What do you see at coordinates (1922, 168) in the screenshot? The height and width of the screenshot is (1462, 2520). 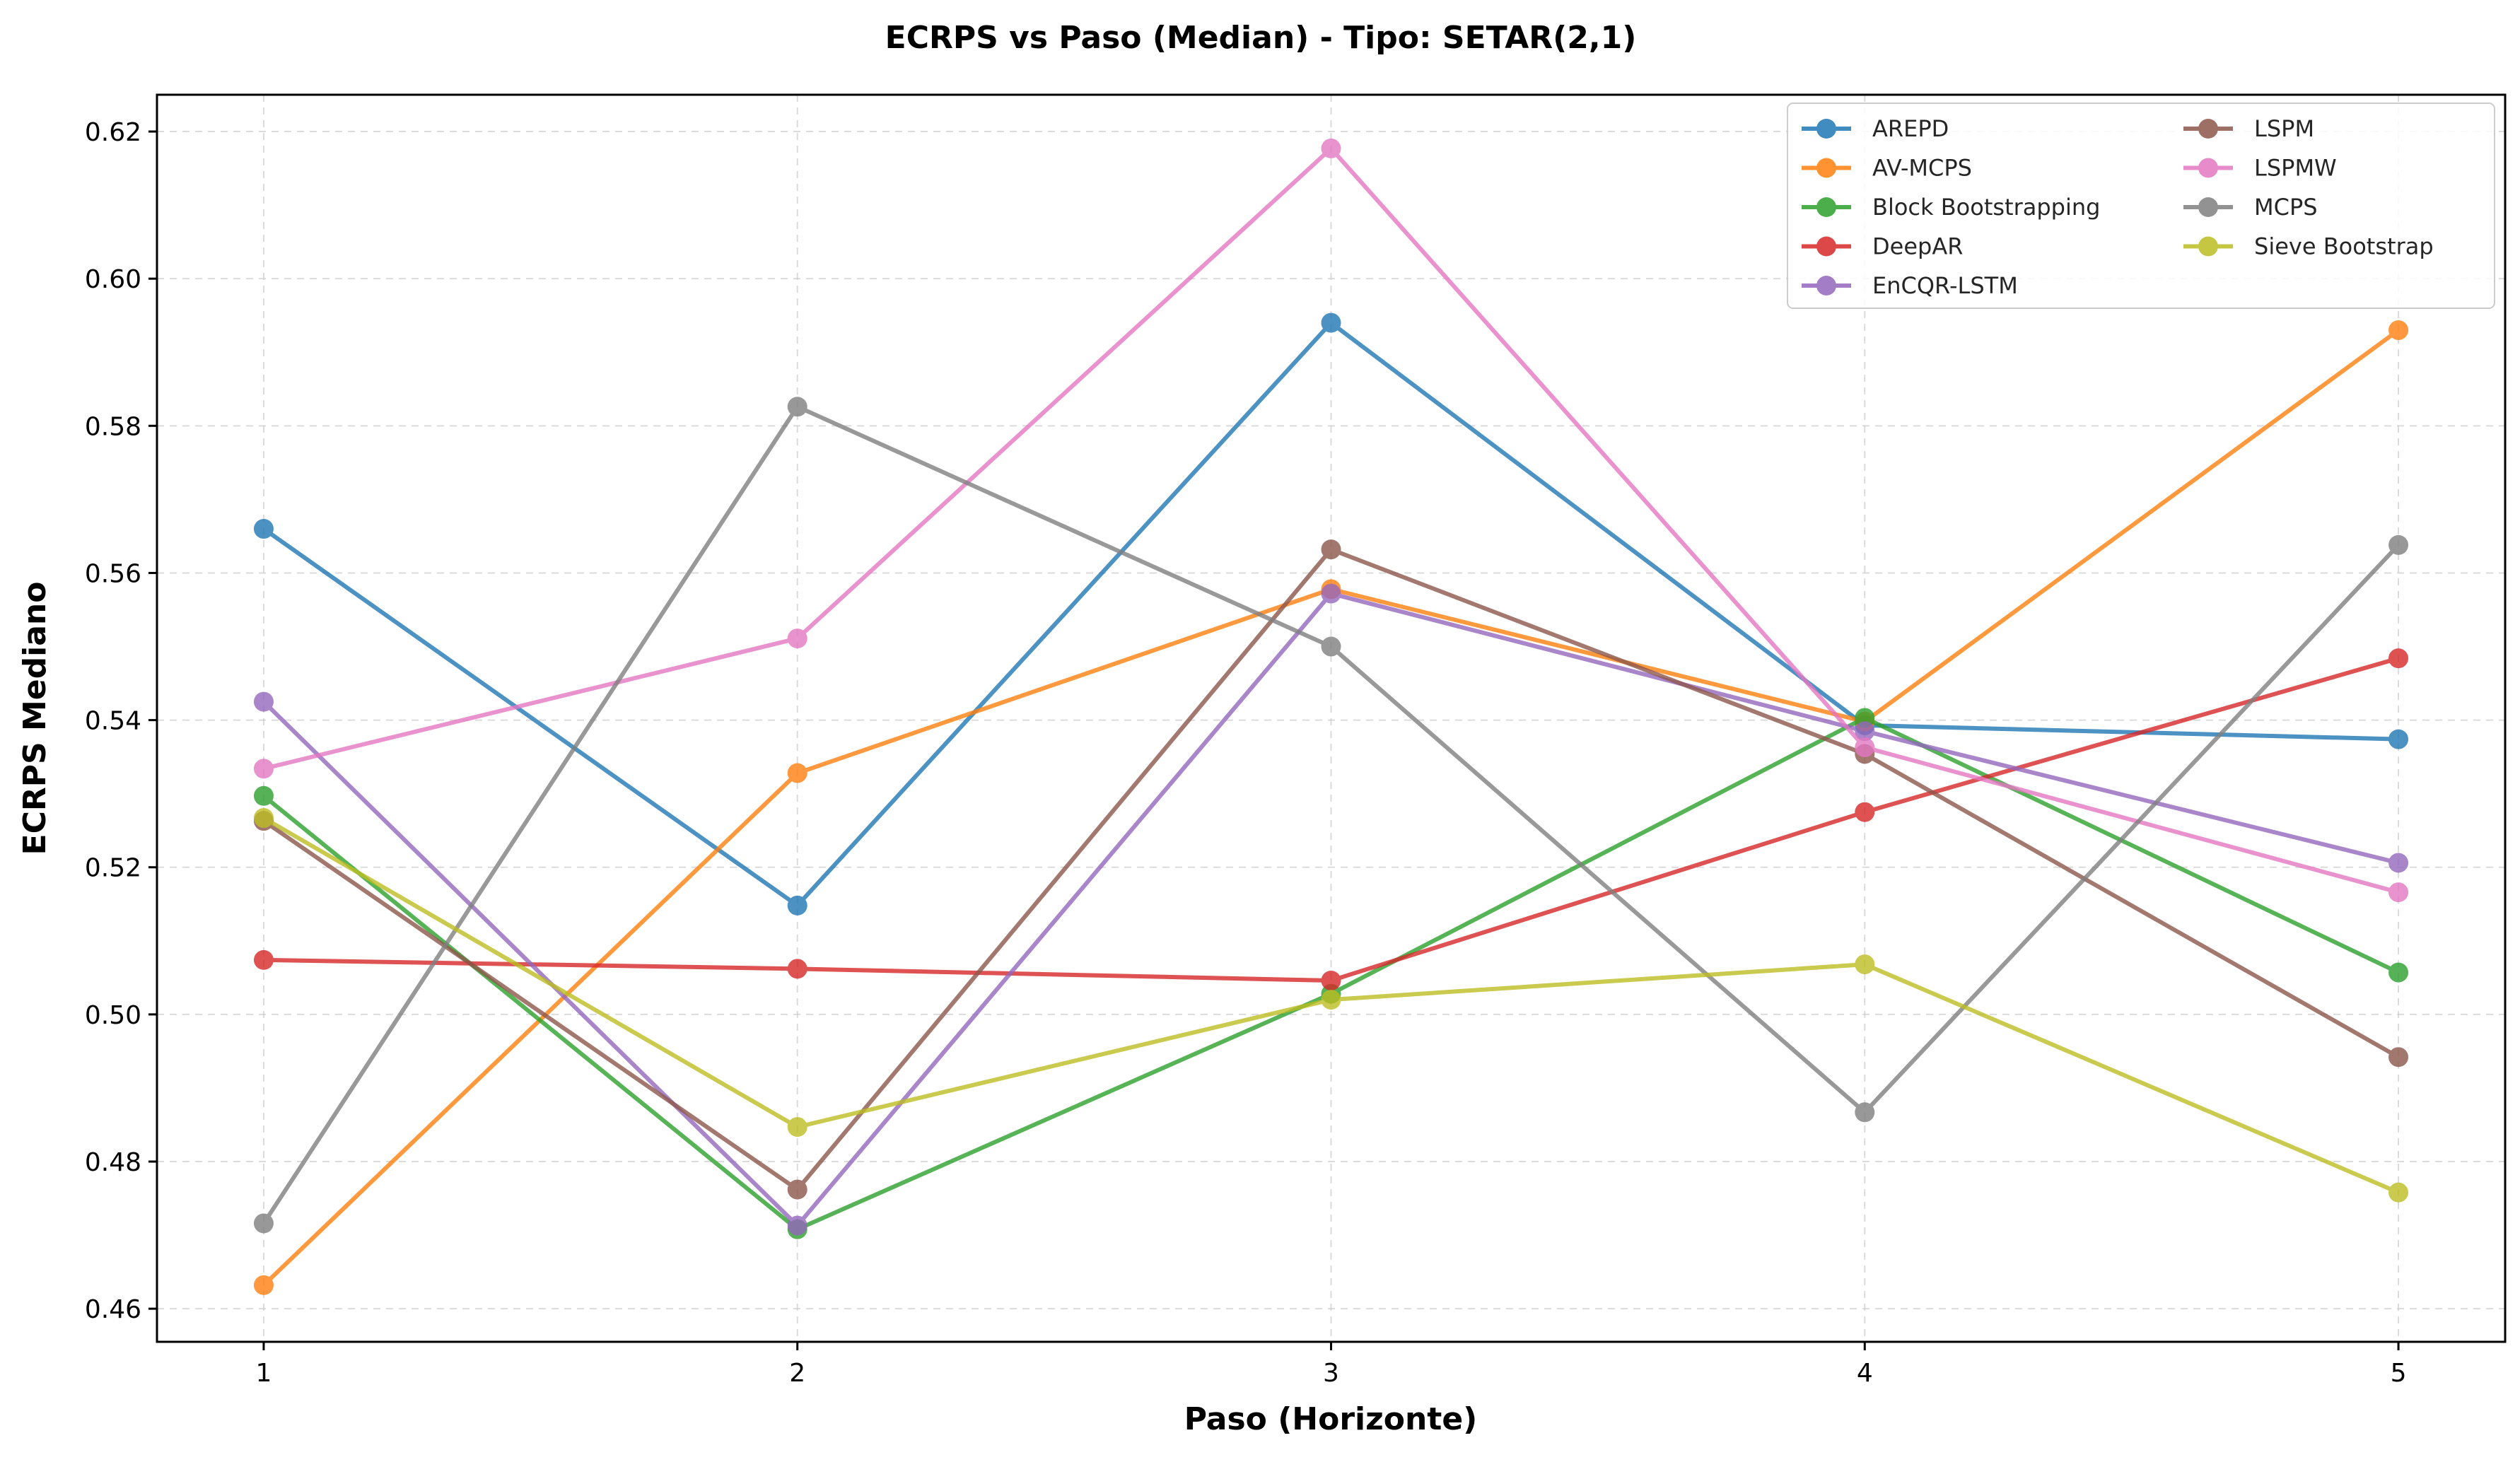 I see `legend-label: AV-MCPS` at bounding box center [1922, 168].